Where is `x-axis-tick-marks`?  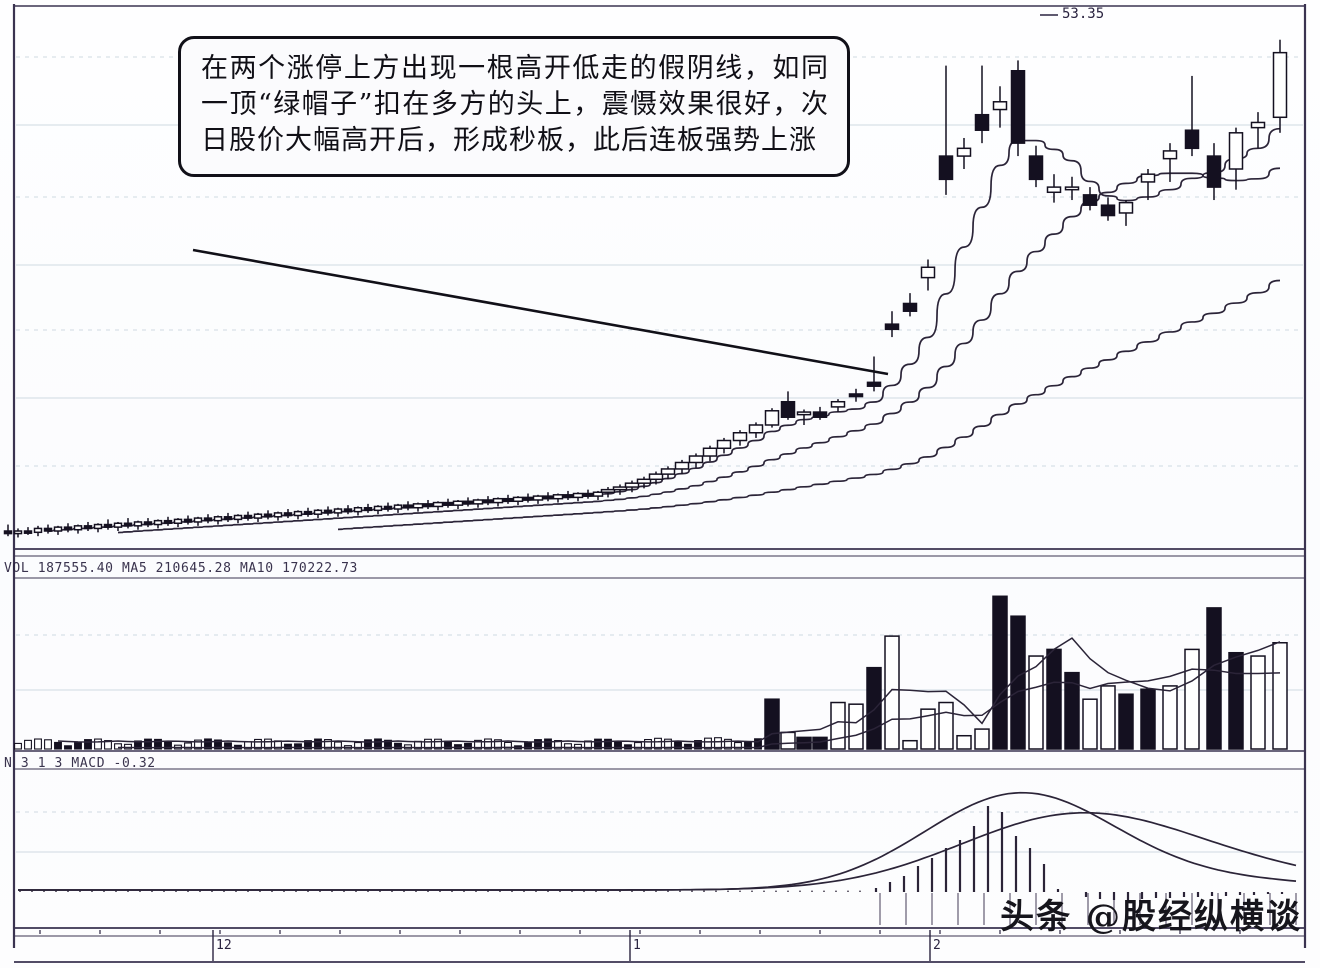 x-axis-tick-marks is located at coordinates (668, 927).